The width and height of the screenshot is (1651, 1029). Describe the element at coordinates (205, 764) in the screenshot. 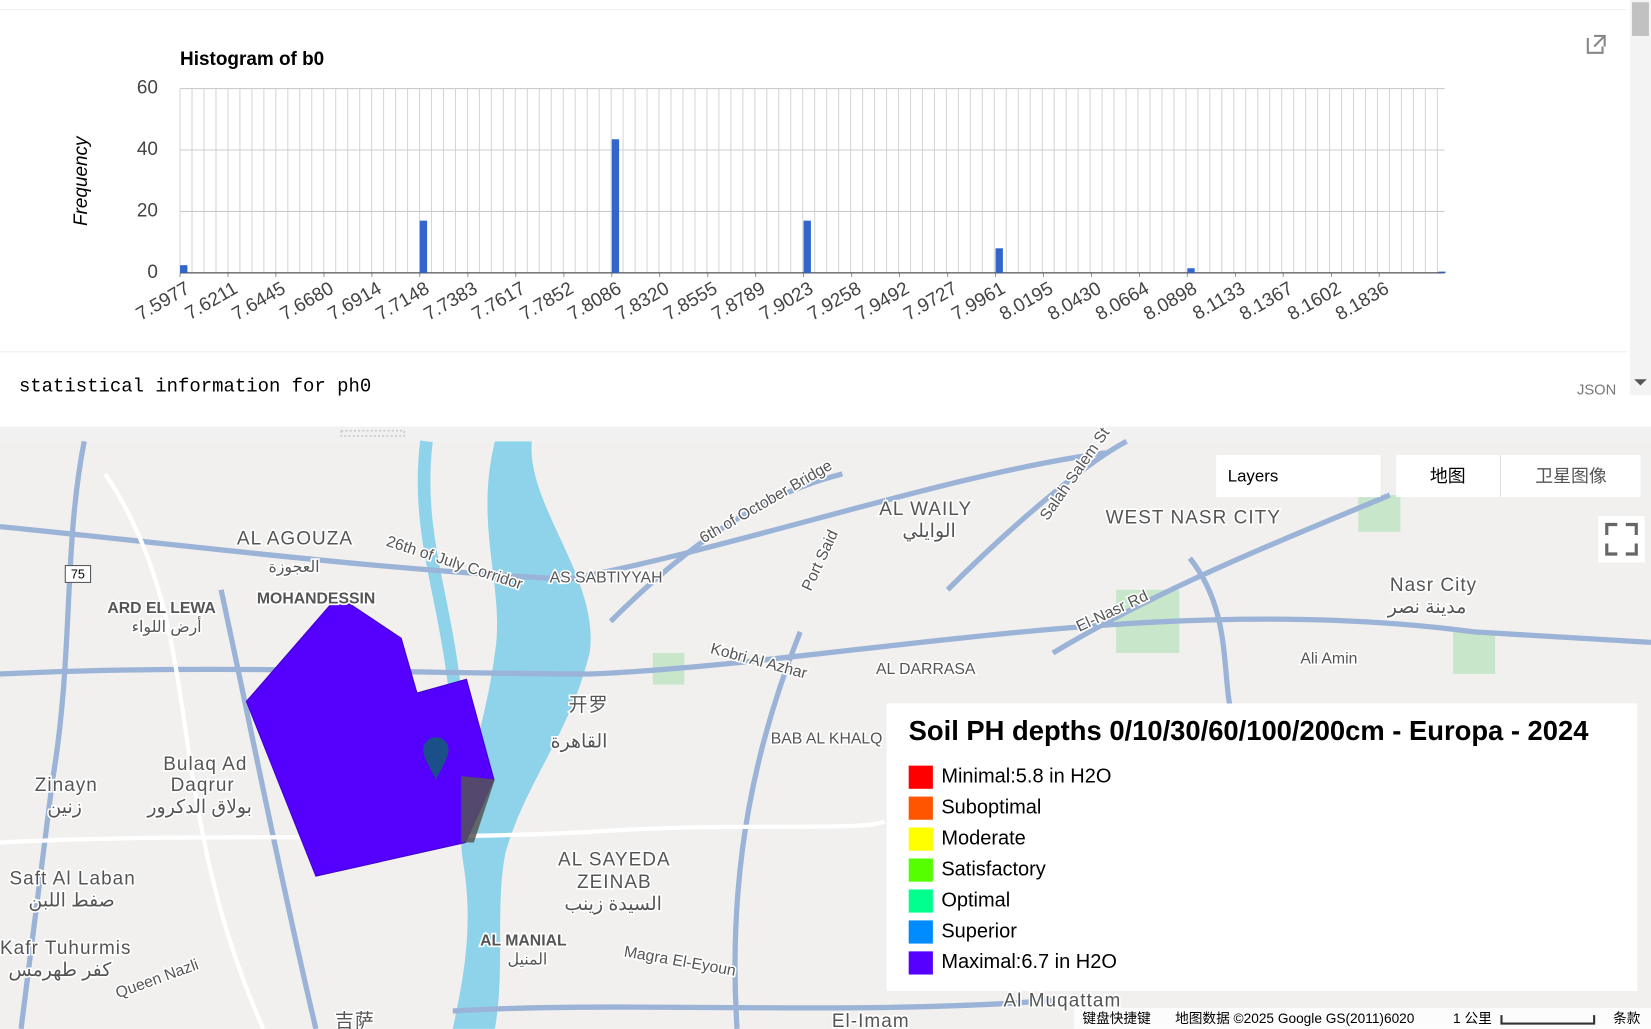

I see `map-label: Bulaq Ad` at that location.